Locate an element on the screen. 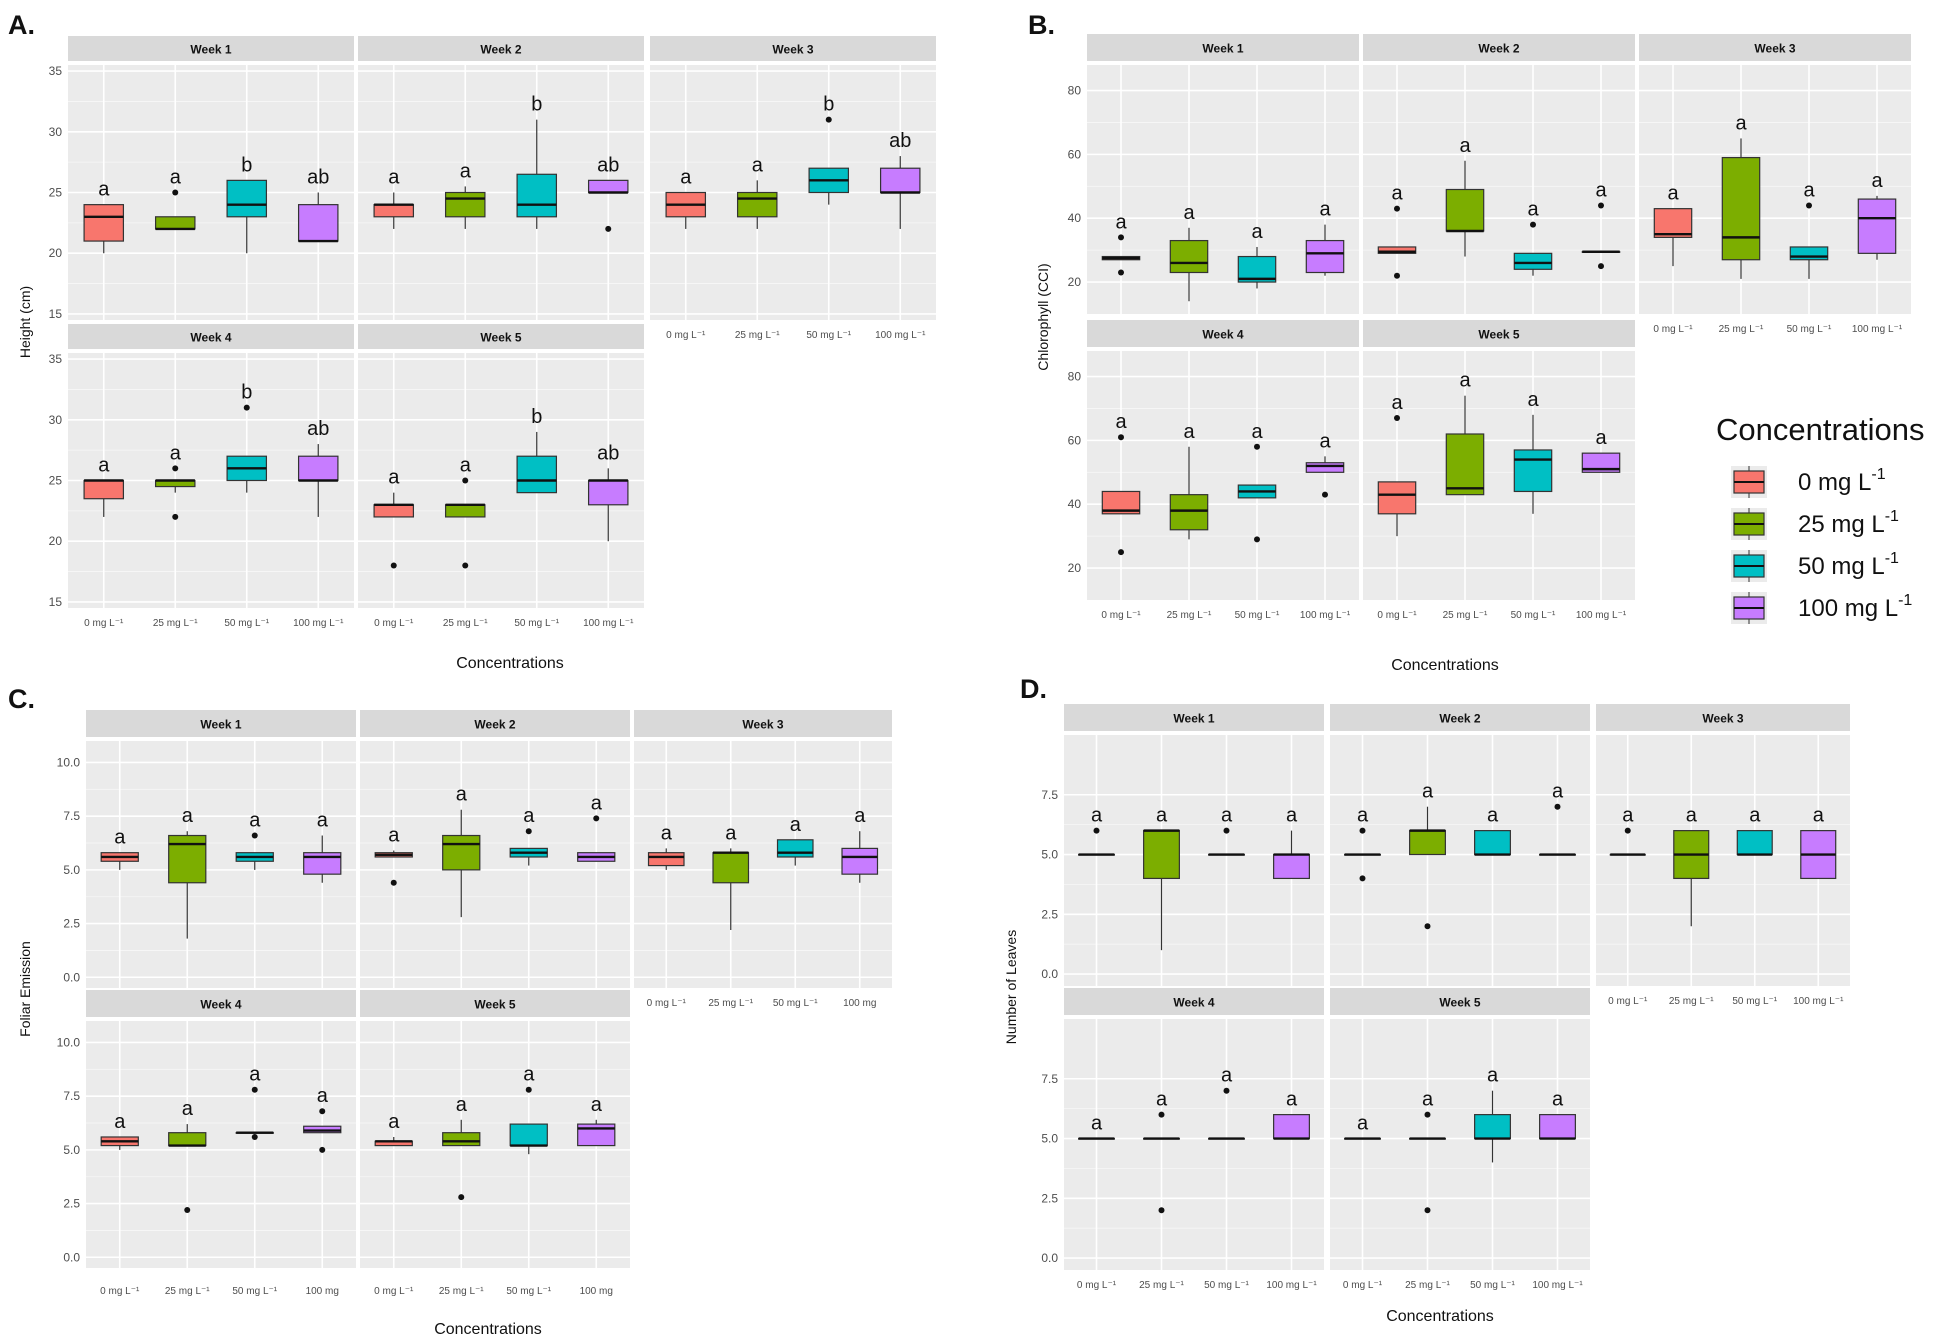  significance-letter: ab is located at coordinates (608, 453).